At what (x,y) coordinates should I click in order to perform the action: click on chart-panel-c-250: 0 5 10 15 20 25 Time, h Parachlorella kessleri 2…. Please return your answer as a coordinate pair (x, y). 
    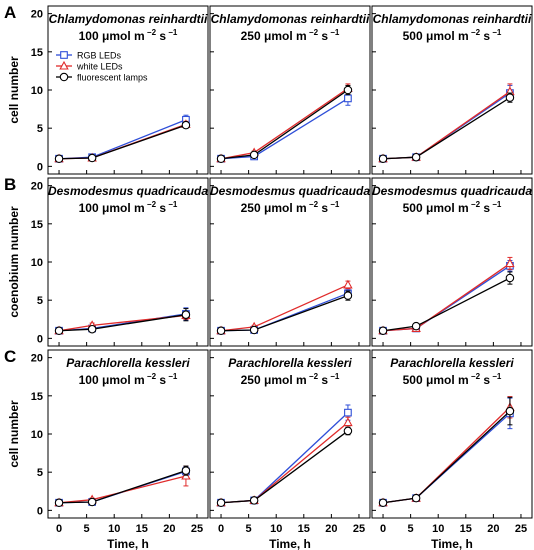
    Looking at the image, I should click on (290, 449).